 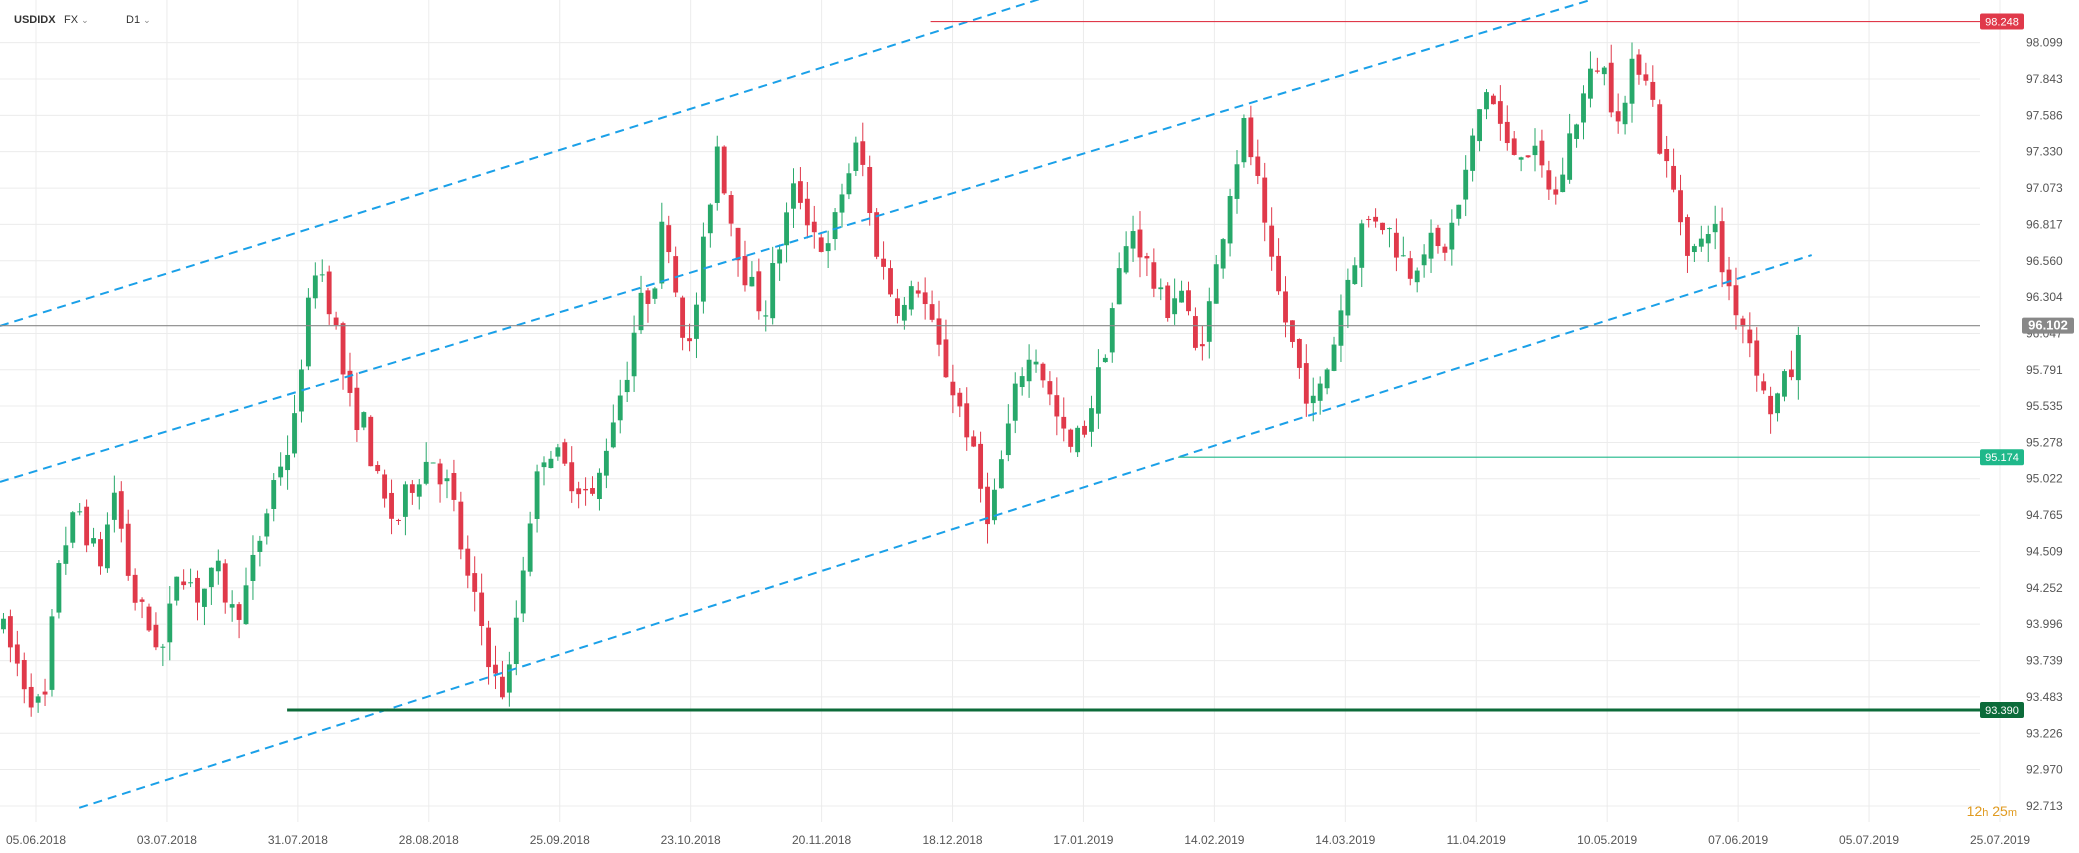 I want to click on y-tick-label: 94.252, so click(x=2044, y=588).